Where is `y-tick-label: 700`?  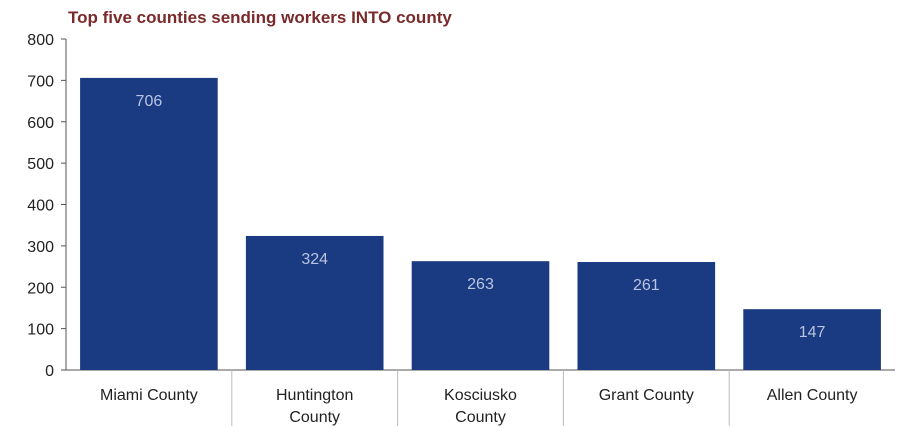 y-tick-label: 700 is located at coordinates (40, 81).